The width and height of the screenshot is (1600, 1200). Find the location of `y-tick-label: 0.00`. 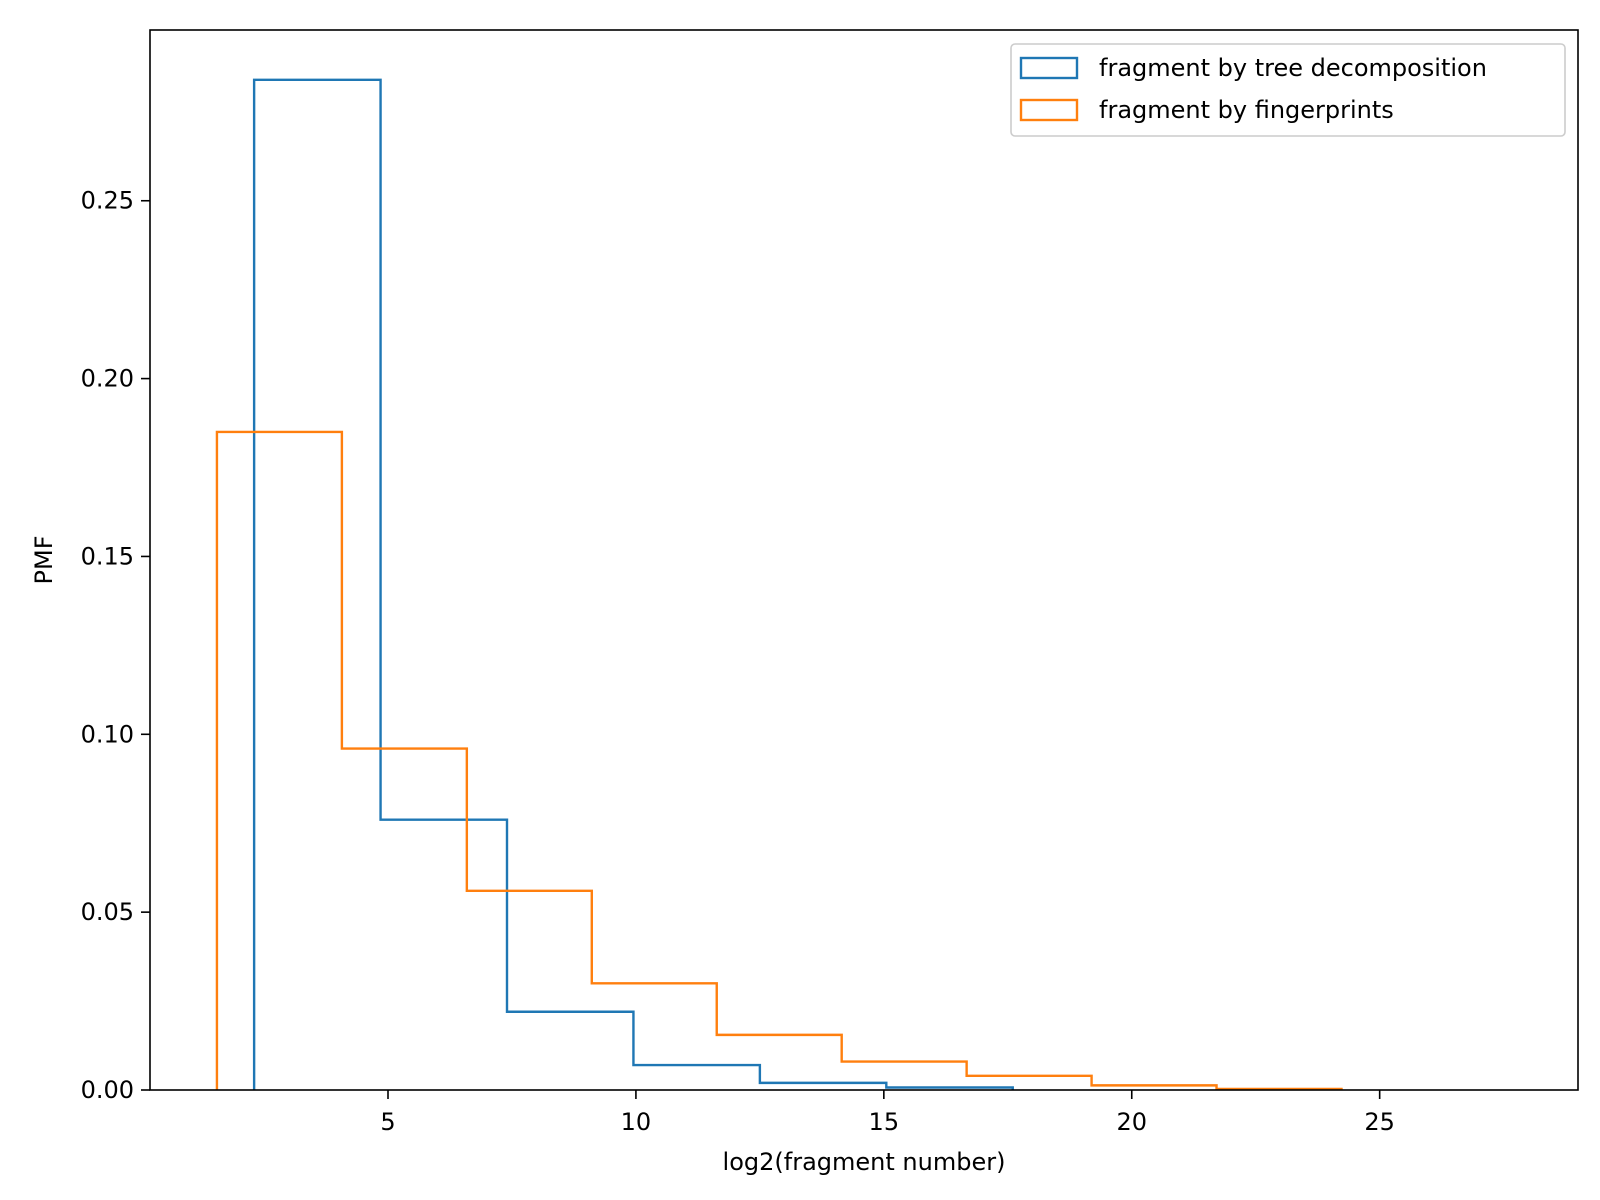

y-tick-label: 0.00 is located at coordinates (107, 1090).